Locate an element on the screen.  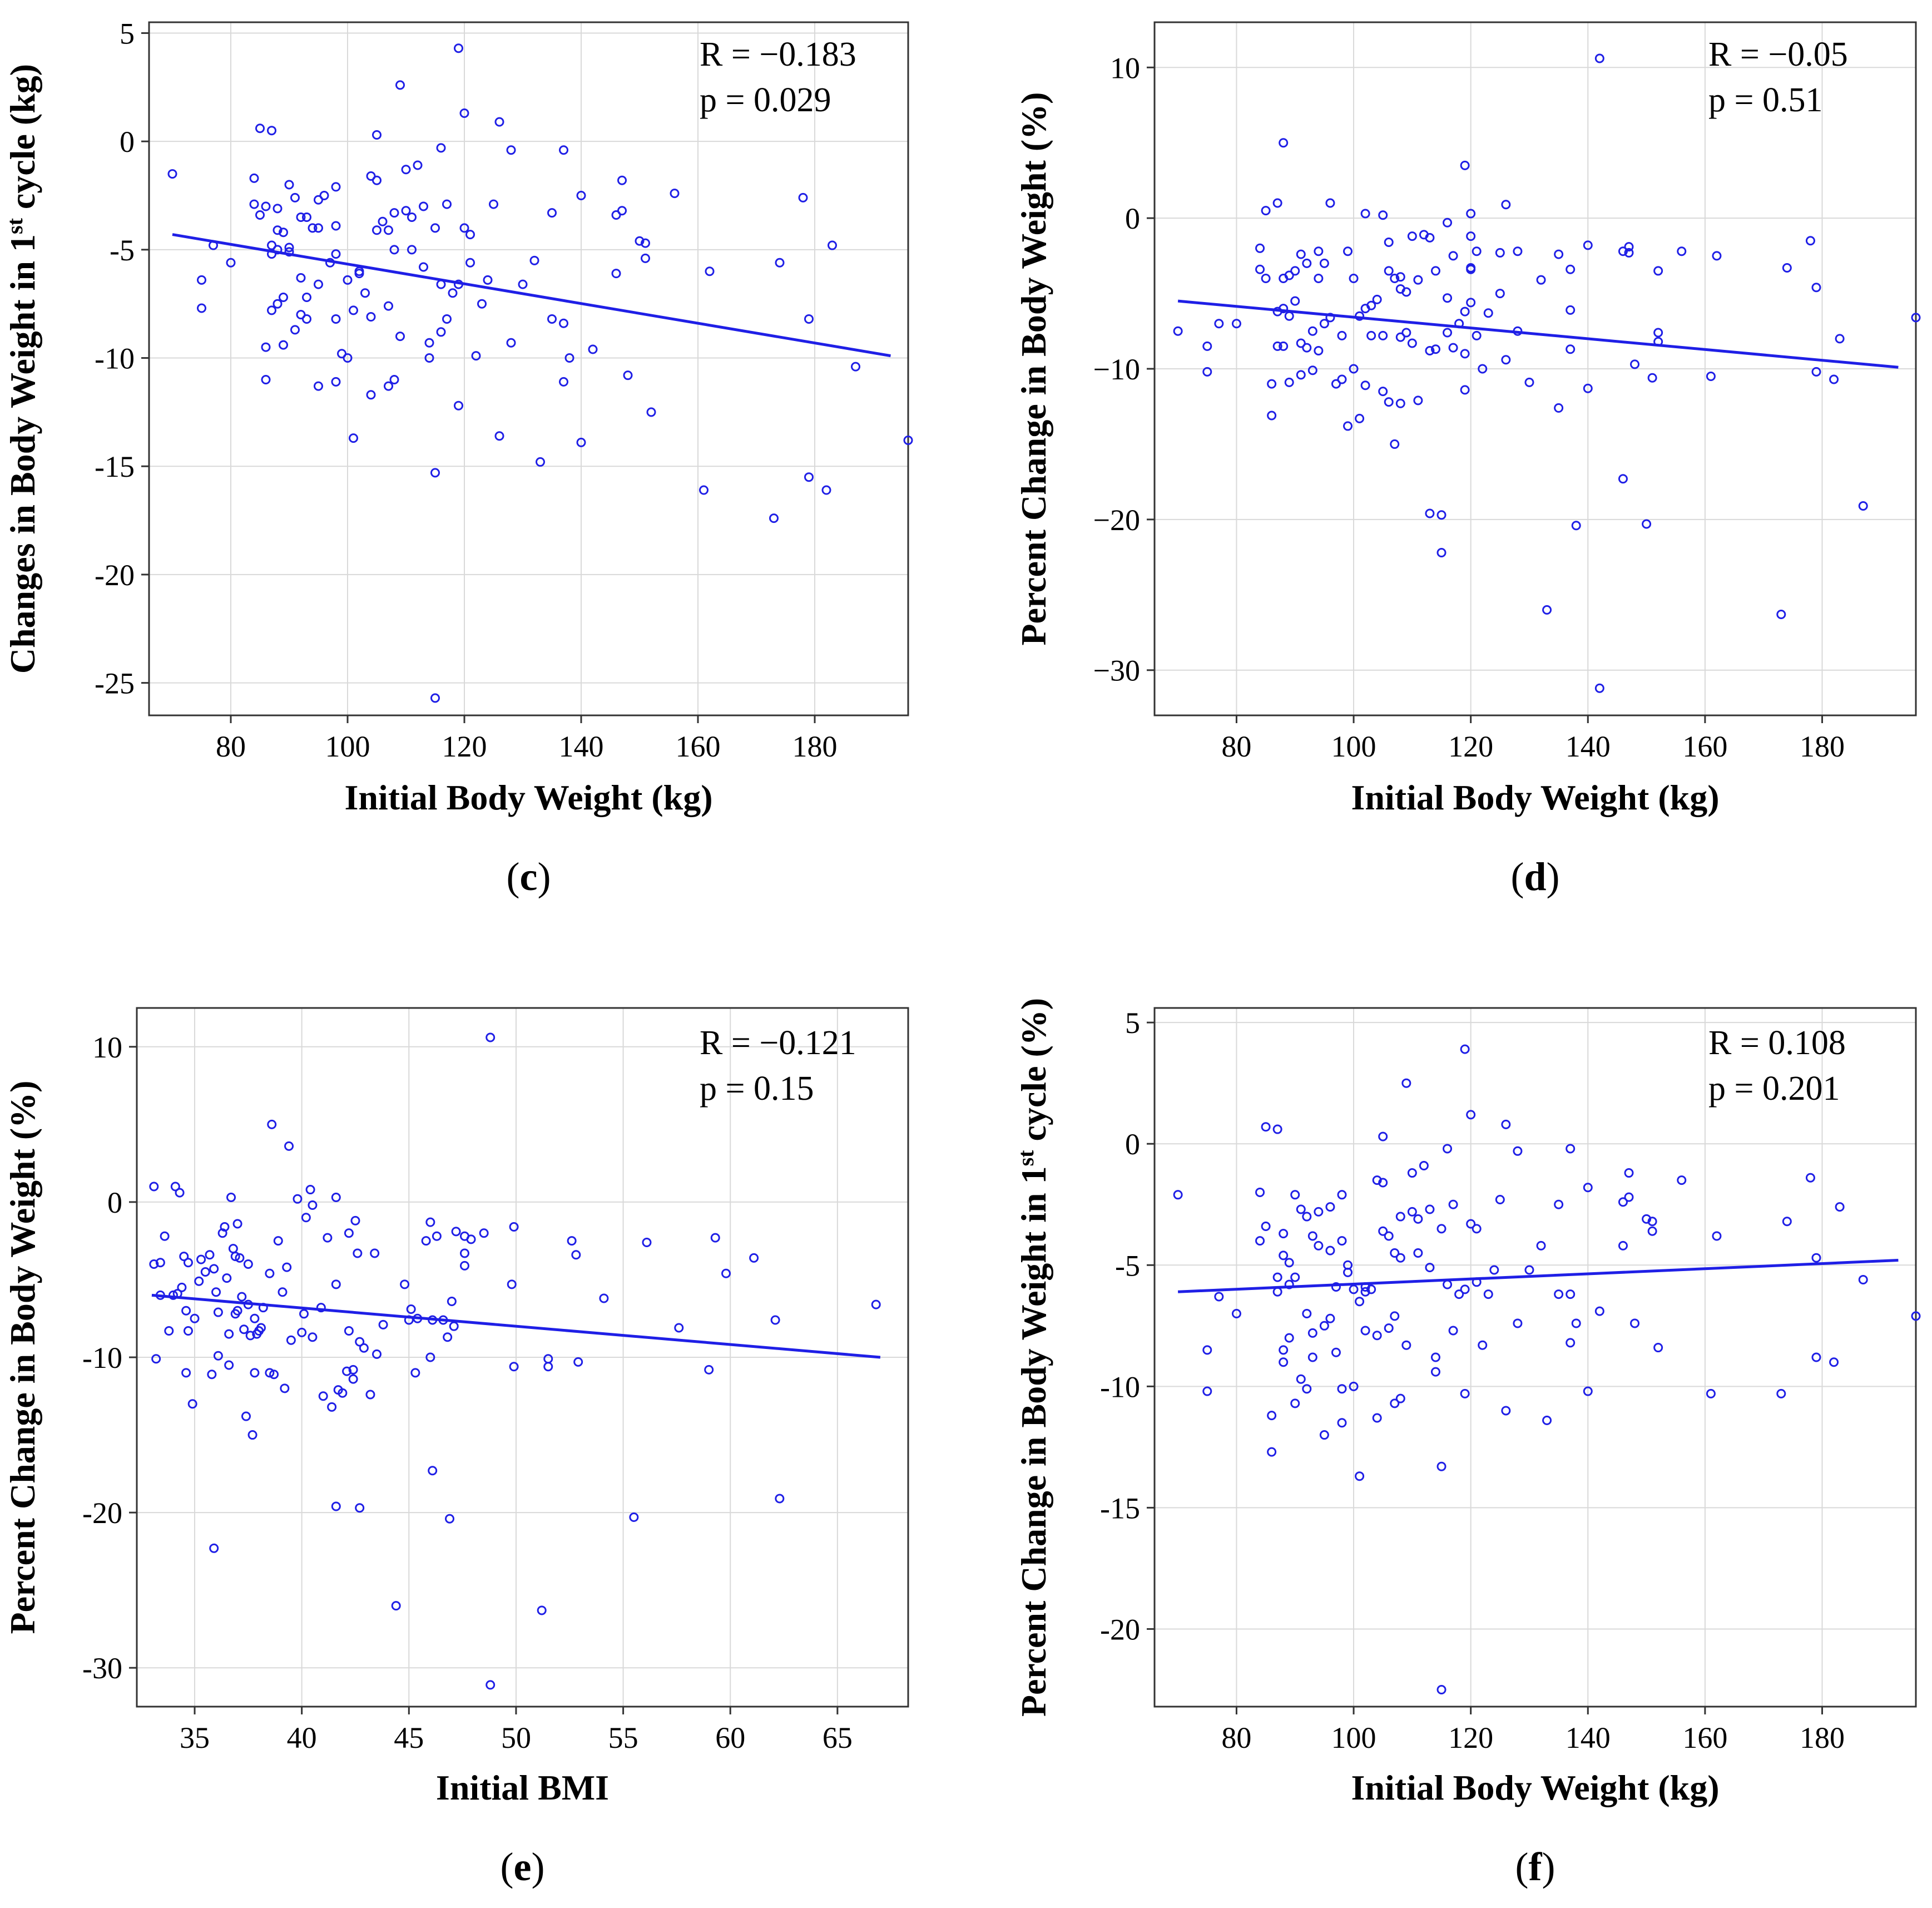
p-value: p = 0.201 is located at coordinates (1774, 1089).